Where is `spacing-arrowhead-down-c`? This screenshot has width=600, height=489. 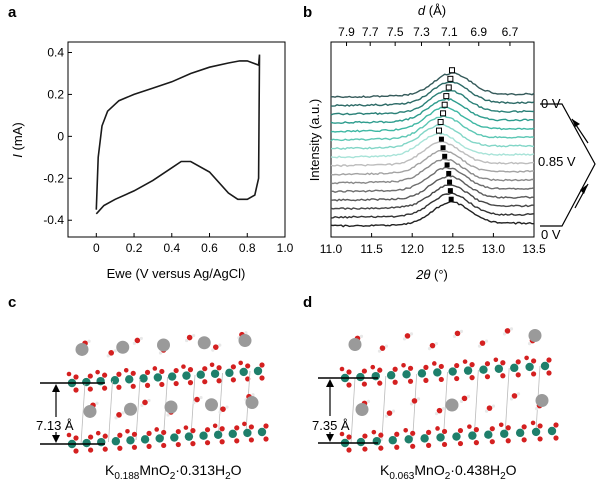
spacing-arrowhead-down-c is located at coordinates (56, 439).